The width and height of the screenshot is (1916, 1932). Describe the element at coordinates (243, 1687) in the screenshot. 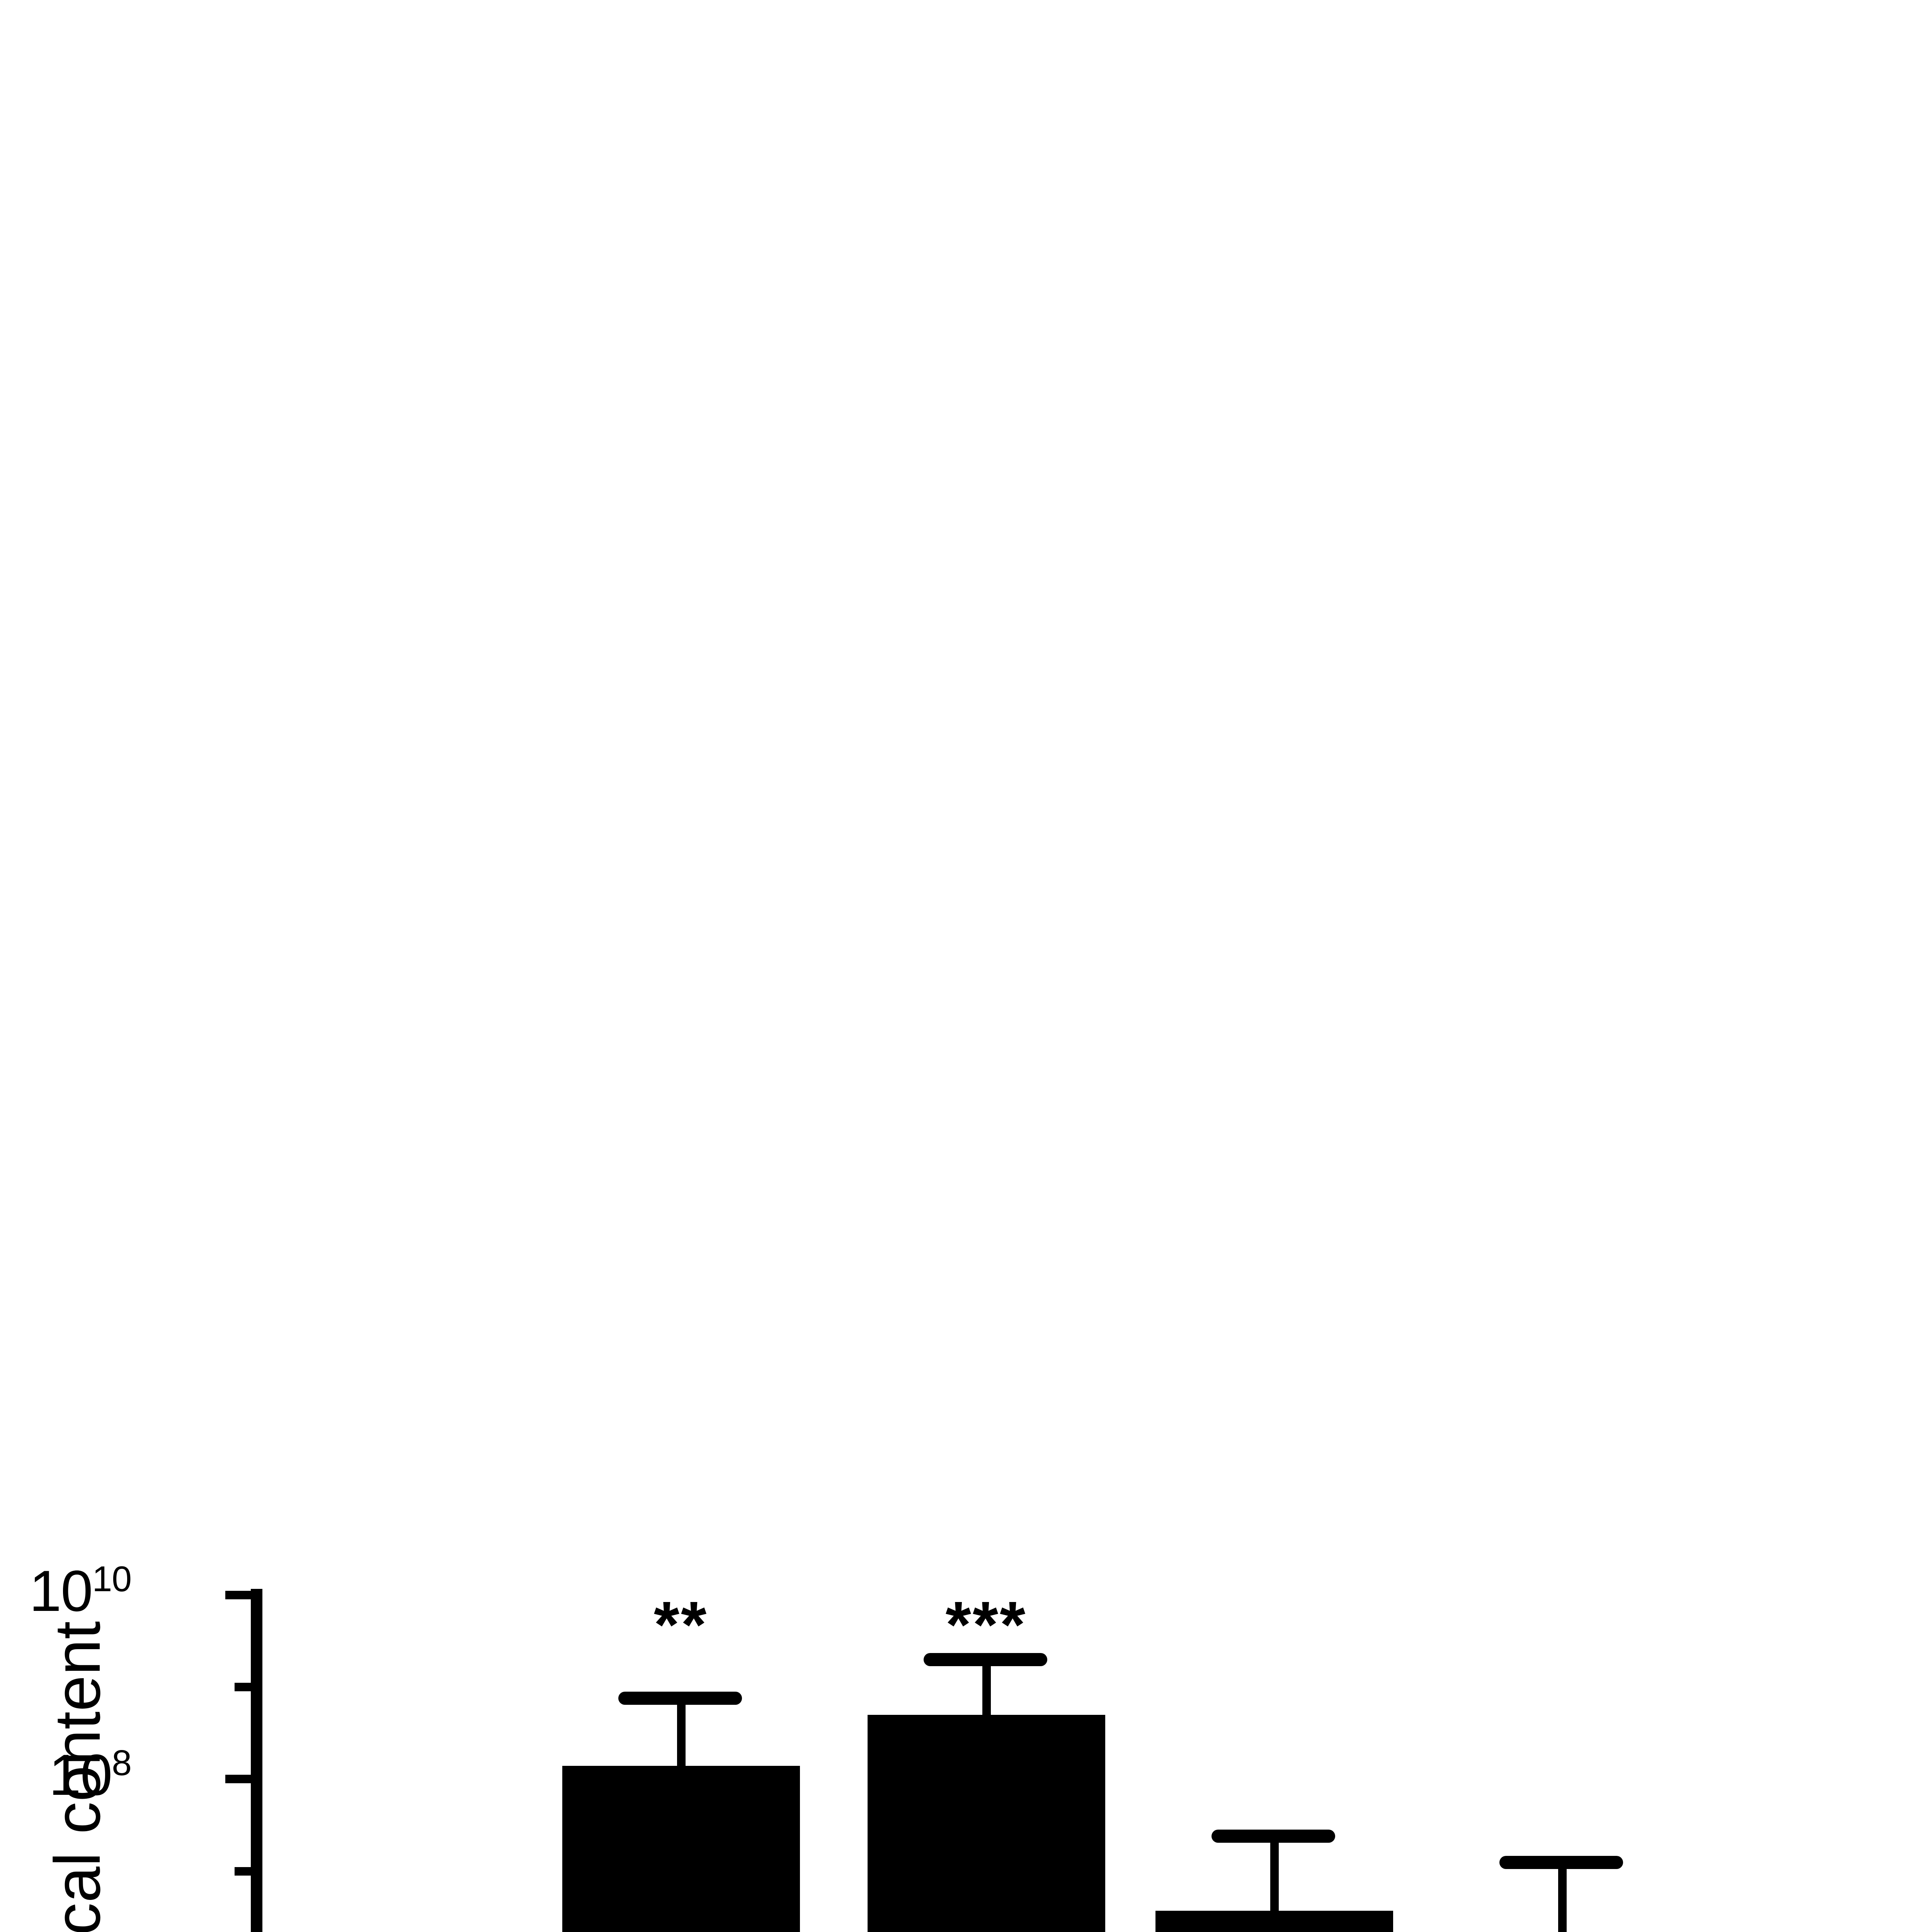

I see `y-tick-minor-1e9` at that location.